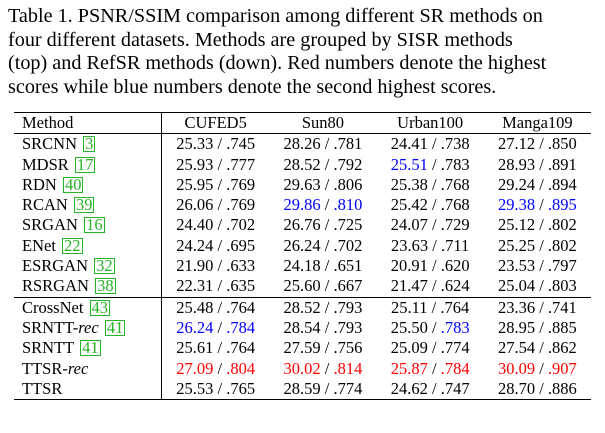 The width and height of the screenshot is (605, 433). What do you see at coordinates (216, 286) in the screenshot?
I see `score-cell: 22.31 / .635` at bounding box center [216, 286].